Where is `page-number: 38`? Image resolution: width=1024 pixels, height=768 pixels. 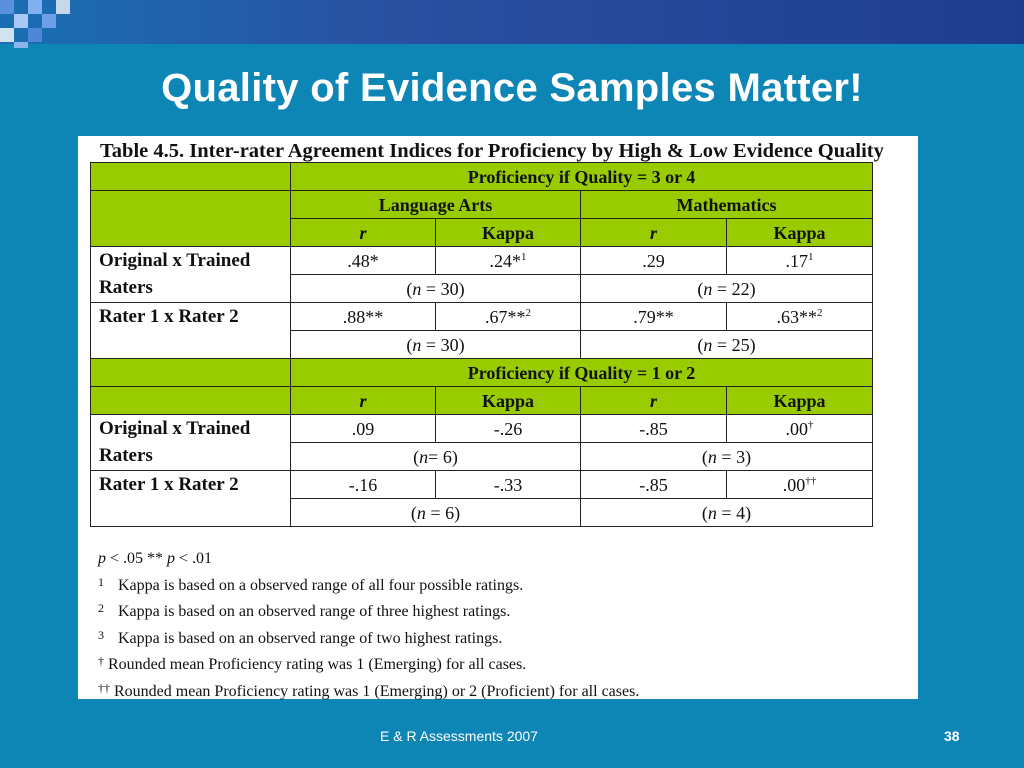
page-number: 38 is located at coordinates (952, 736).